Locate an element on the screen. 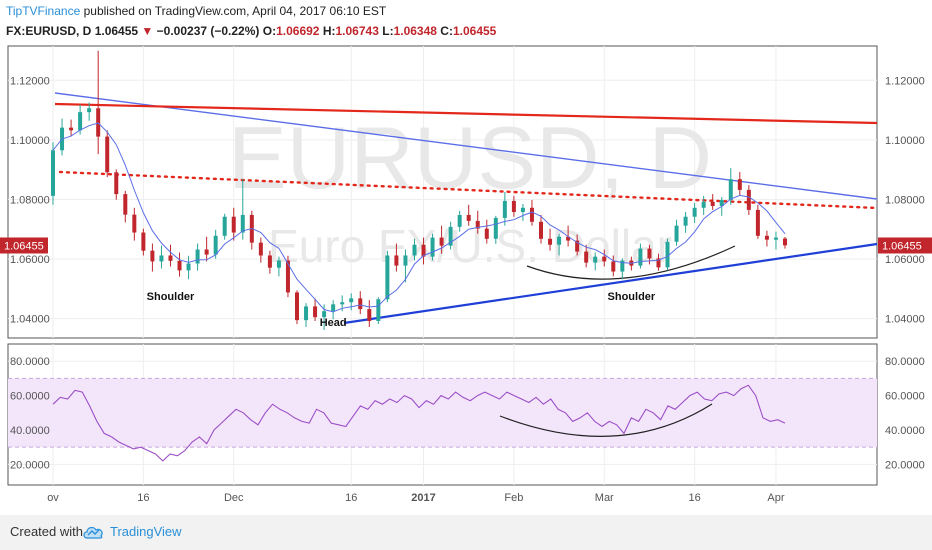 This screenshot has width=932, height=550. trendline-neckline-dotted is located at coordinates (468, 190).